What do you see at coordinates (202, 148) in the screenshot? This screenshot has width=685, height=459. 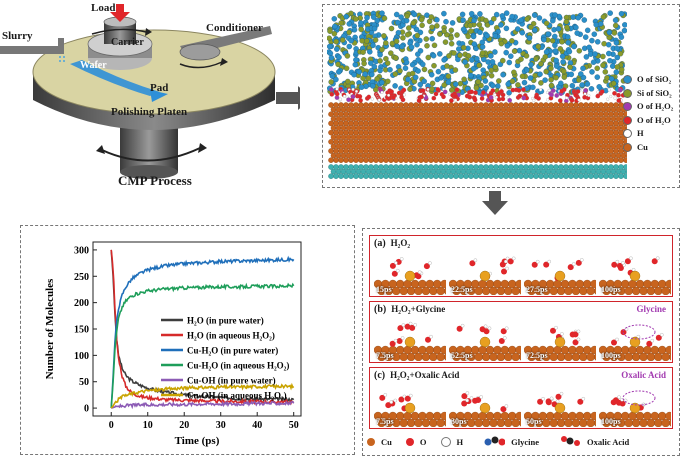 I see `arrow-head` at bounding box center [202, 148].